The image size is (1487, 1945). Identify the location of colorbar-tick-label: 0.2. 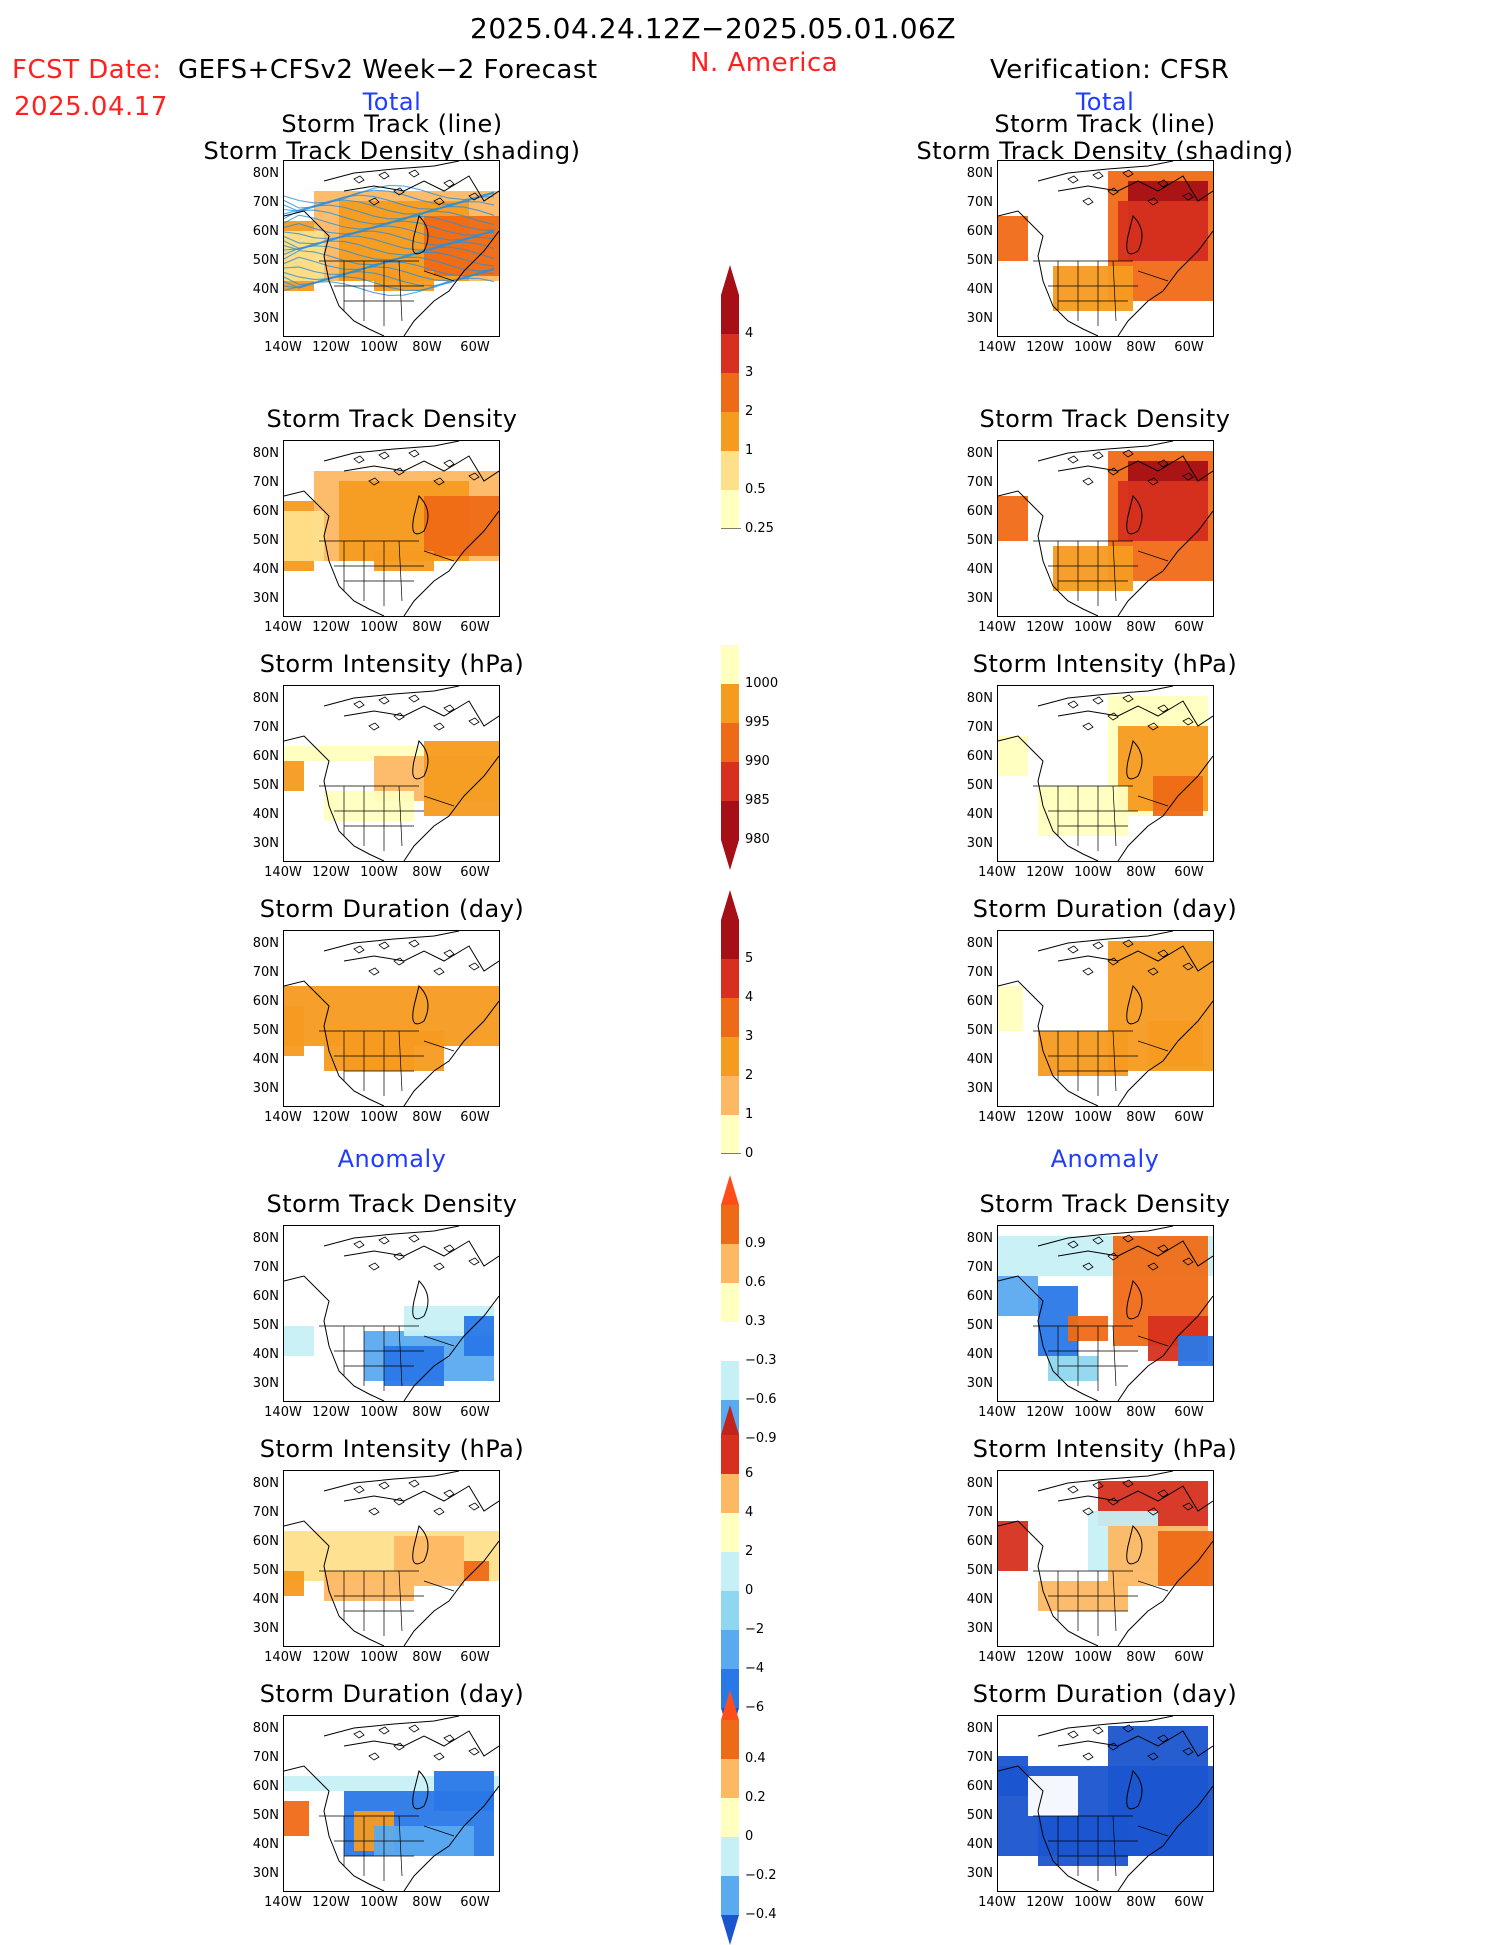
(755, 1797).